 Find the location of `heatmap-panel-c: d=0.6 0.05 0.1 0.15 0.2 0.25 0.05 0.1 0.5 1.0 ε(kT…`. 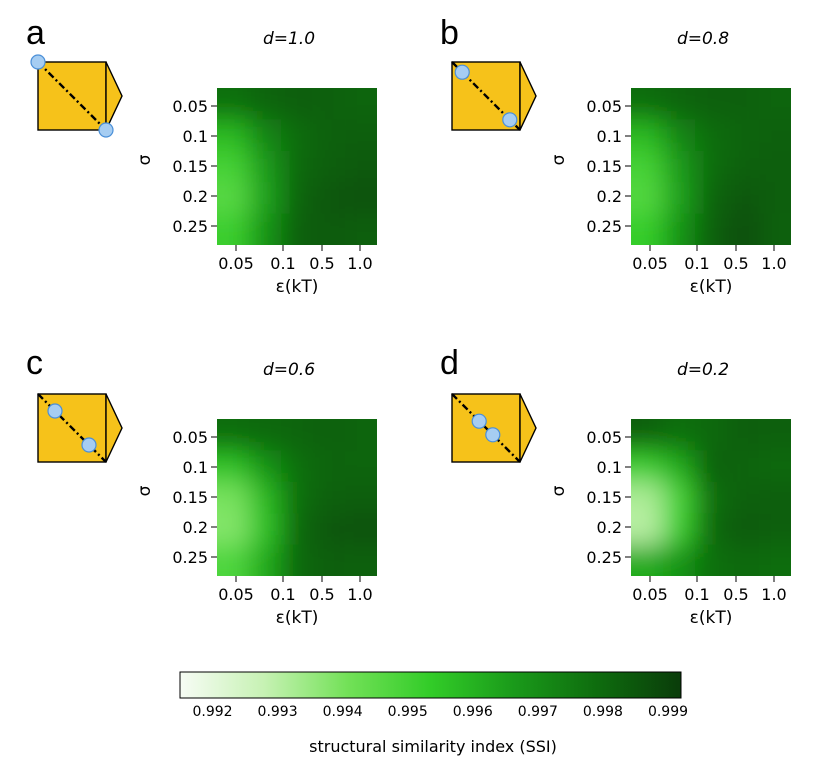

heatmap-panel-c: d=0.6 0.05 0.1 0.15 0.2 0.25 0.05 0.1 0.5 1.0 ε(kT… is located at coordinates (256, 494).